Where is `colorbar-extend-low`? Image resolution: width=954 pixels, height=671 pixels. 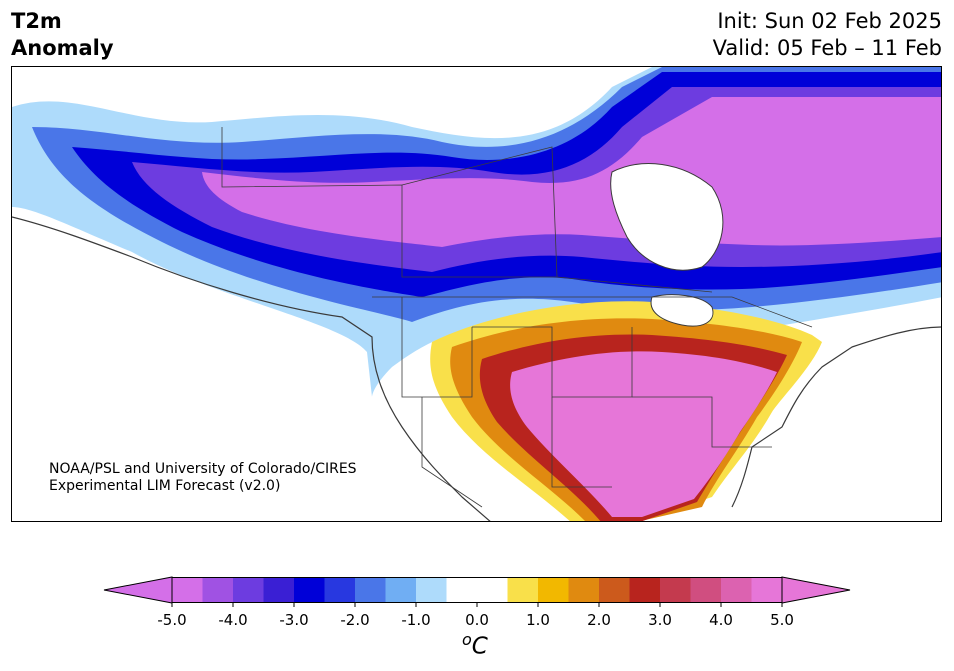 colorbar-extend-low is located at coordinates (138, 590).